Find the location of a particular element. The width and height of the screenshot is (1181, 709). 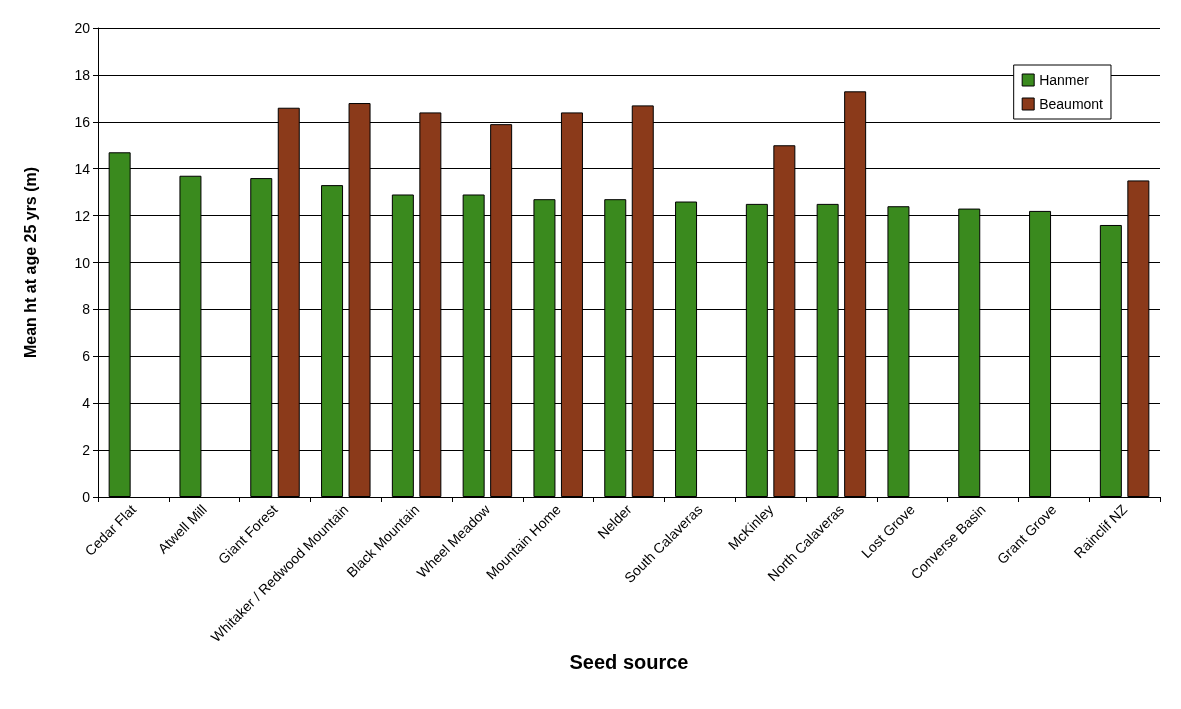

y-tick-label: 12 is located at coordinates (82, 215).